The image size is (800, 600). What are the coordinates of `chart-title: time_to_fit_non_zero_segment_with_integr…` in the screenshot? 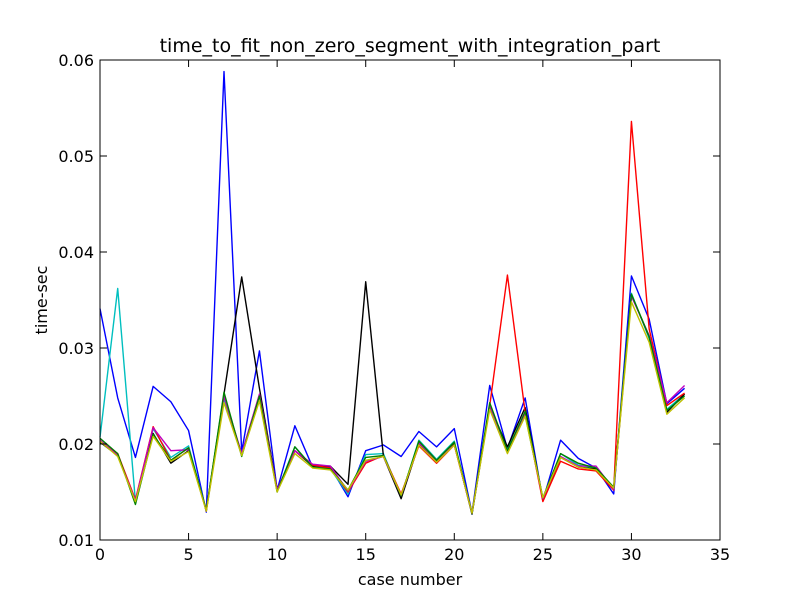 It's located at (410, 46).